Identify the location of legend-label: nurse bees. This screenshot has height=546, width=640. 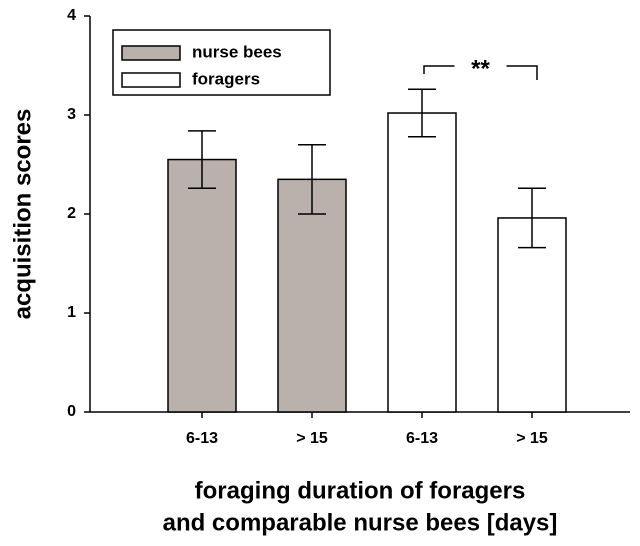
(237, 51).